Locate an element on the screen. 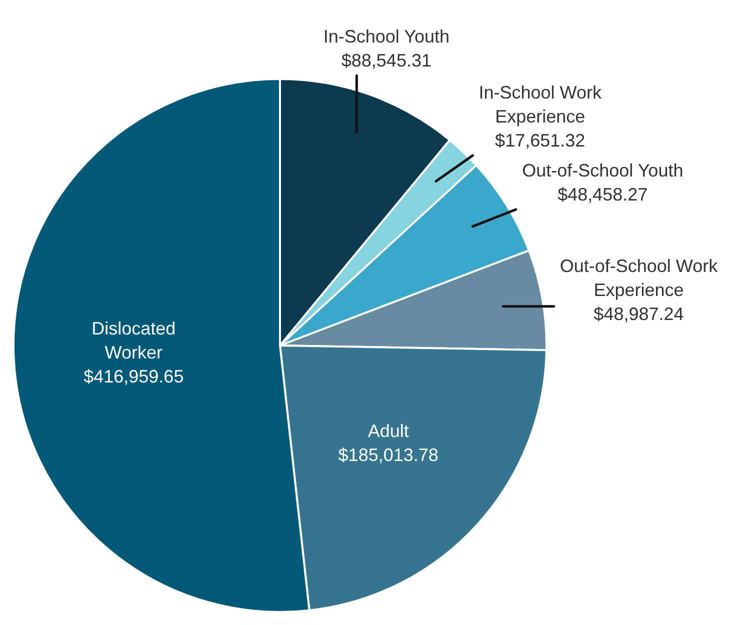  data-label: $48,458.27 is located at coordinates (603, 194).